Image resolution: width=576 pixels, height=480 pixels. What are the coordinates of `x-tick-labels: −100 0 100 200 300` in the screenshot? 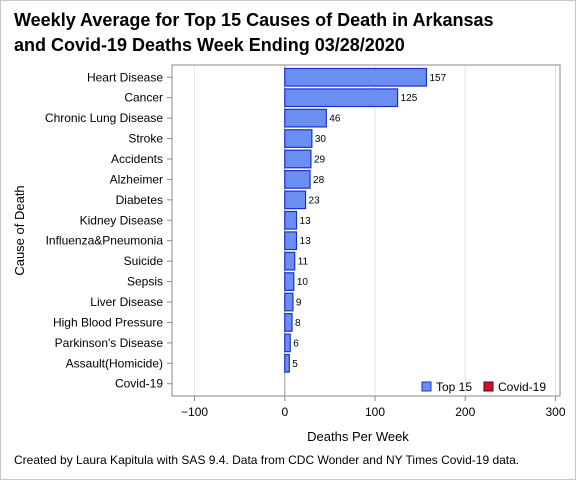 It's located at (373, 407).